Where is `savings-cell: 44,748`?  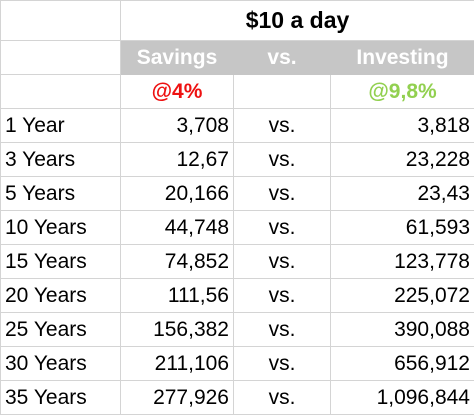
savings-cell: 44,748 is located at coordinates (177, 227).